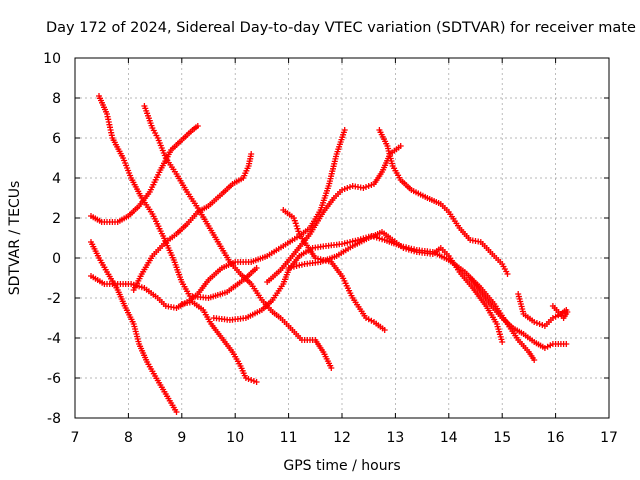 Image resolution: width=640 pixels, height=480 pixels. I want to click on y-tick-label: 2, so click(56, 219).